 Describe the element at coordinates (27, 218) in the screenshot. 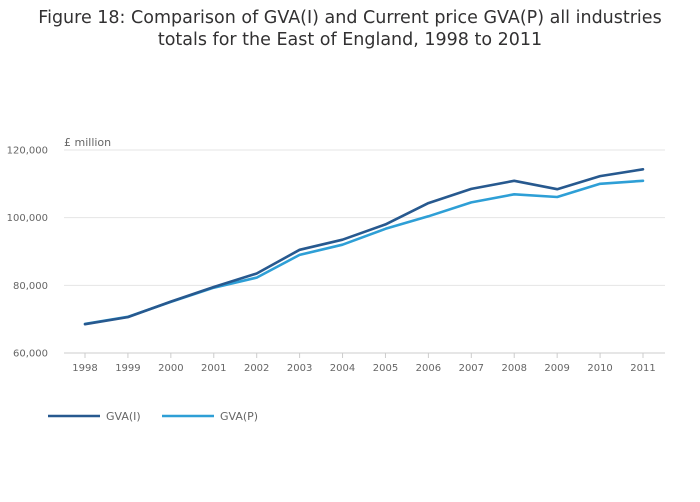

I see `y-tick-label: 100,000` at that location.